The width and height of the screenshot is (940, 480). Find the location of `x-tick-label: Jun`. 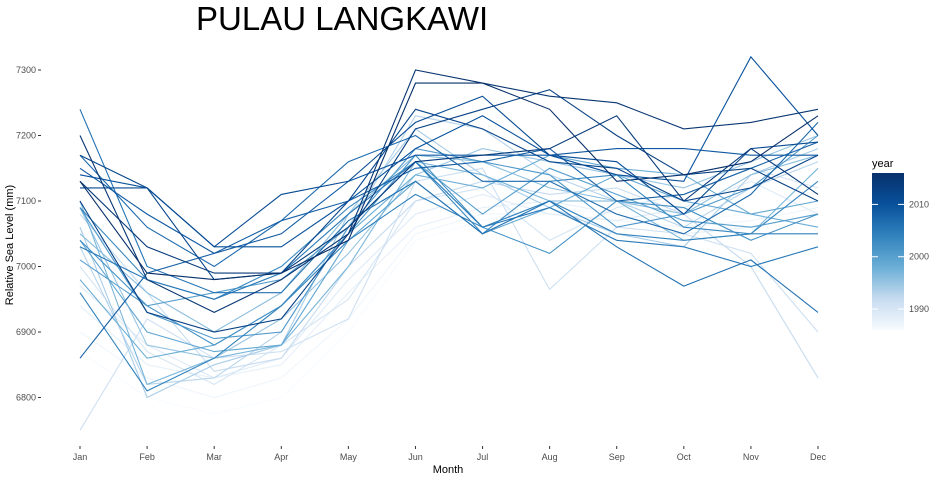

x-tick-label: Jun is located at coordinates (415, 457).